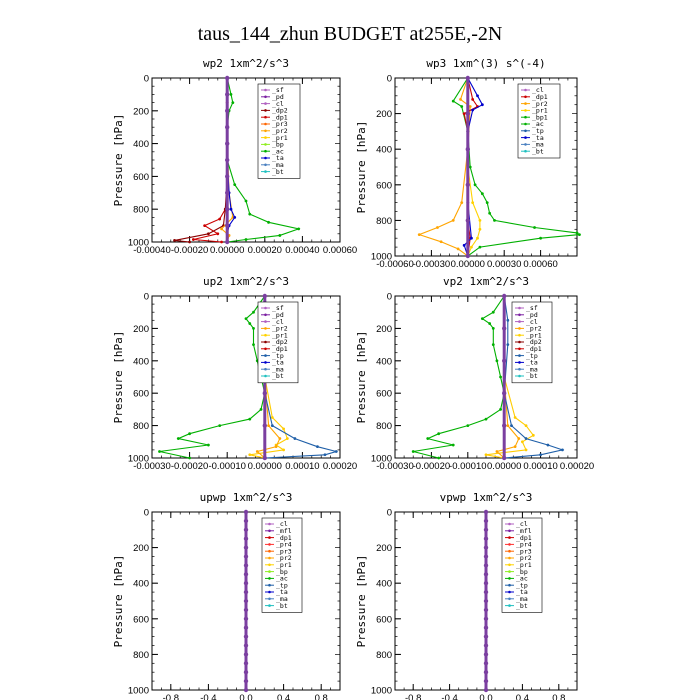 Image resolution: width=700 pixels, height=700 pixels. What do you see at coordinates (486, 497) in the screenshot?
I see `panel-title: vpwp 1xm^2/s^3` at bounding box center [486, 497].